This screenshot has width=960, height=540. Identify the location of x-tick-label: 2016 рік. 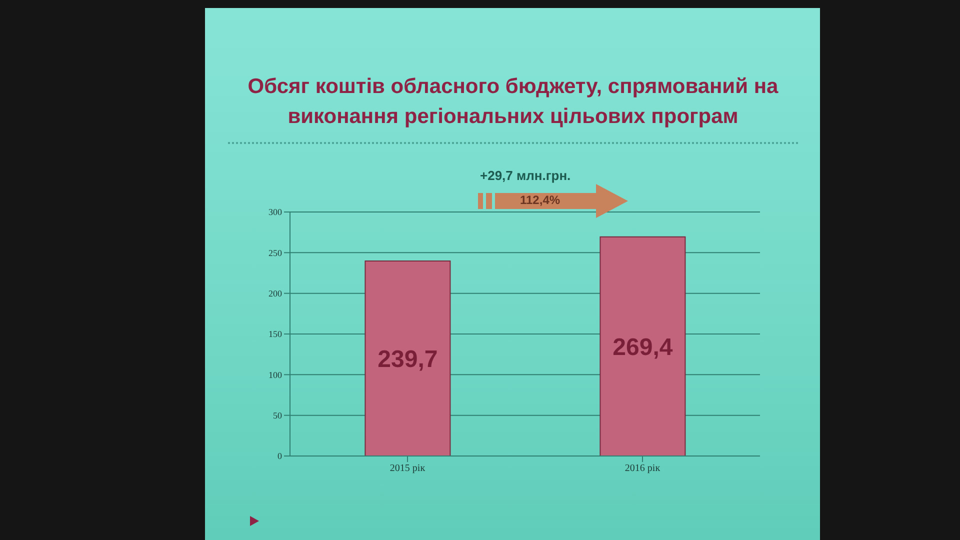
(642, 468).